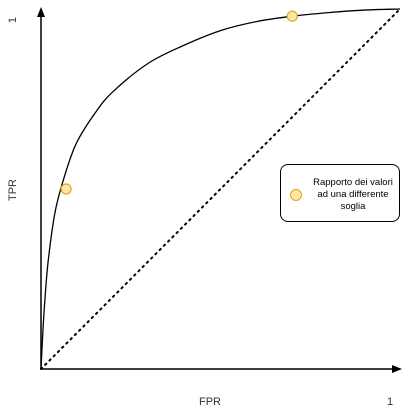  What do you see at coordinates (210, 402) in the screenshot?
I see `x-axis-label: FPR` at bounding box center [210, 402].